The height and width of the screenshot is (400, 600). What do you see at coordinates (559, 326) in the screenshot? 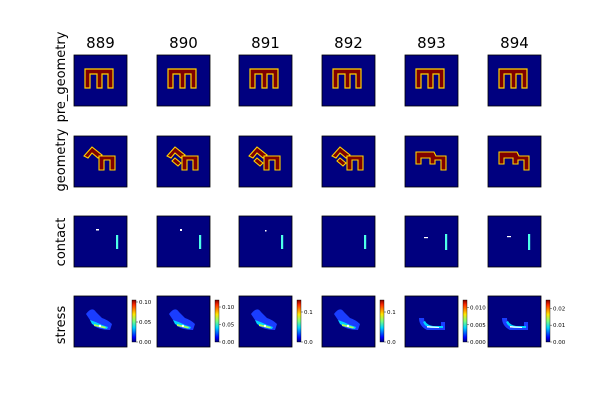
I see `colorbar-tick-label: 0.01` at bounding box center [559, 326].